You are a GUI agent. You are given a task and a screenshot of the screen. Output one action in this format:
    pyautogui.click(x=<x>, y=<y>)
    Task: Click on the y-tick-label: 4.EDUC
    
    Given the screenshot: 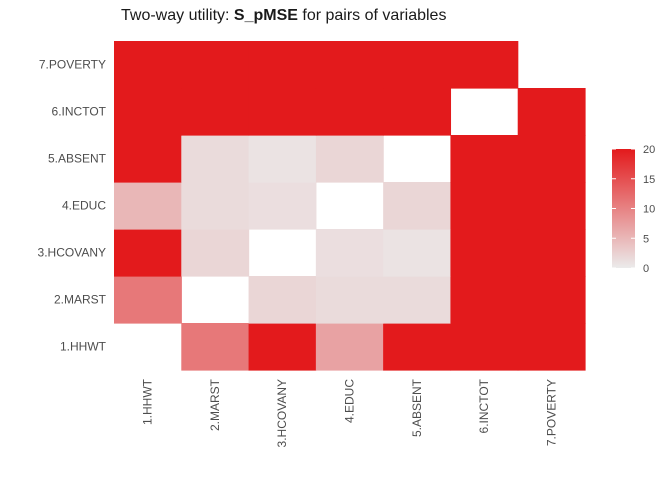 What is the action you would take?
    pyautogui.click(x=84, y=206)
    